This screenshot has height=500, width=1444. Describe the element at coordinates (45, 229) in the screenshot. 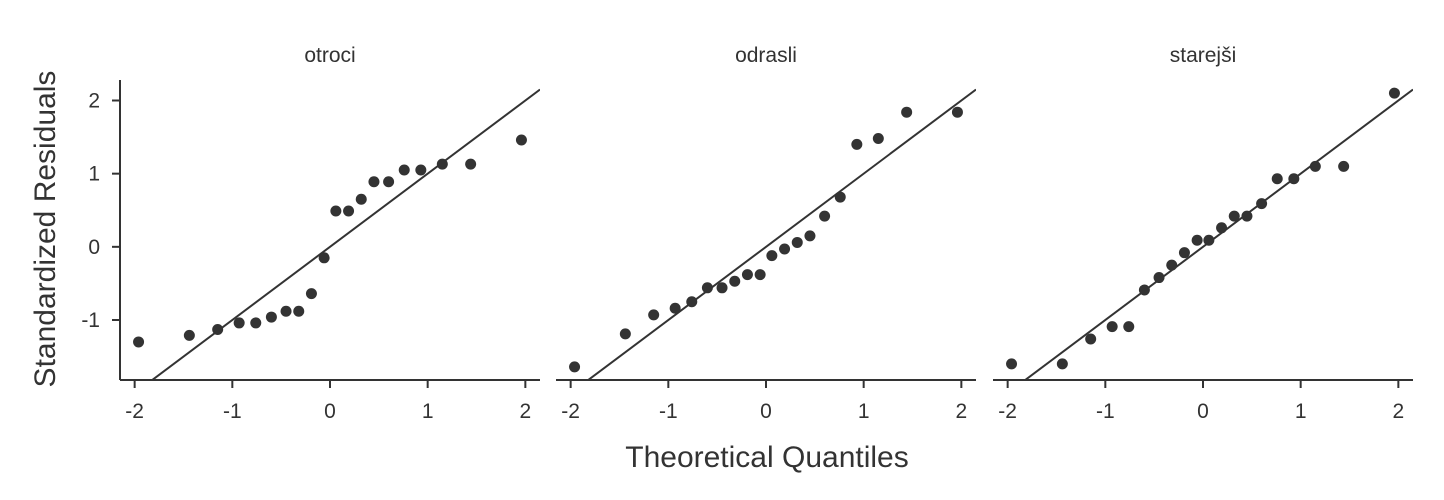

I see `y-axis-title: Standardized Residuals` at that location.